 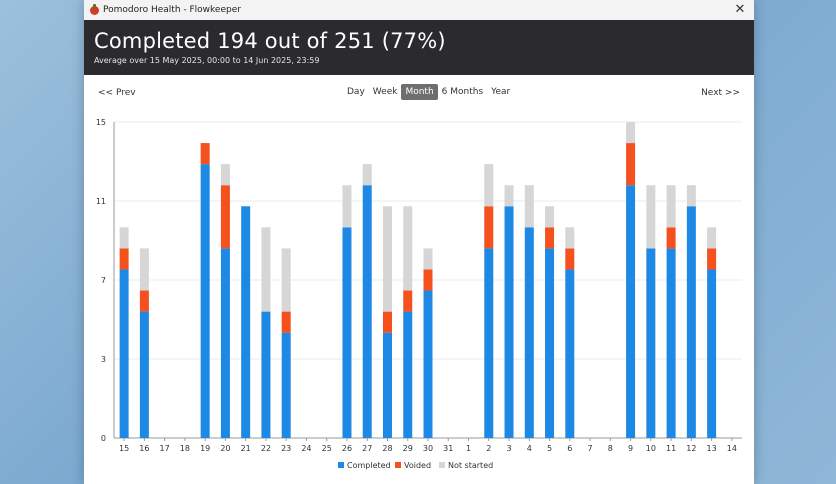 I want to click on x-tick-label: 12, so click(x=691, y=448).